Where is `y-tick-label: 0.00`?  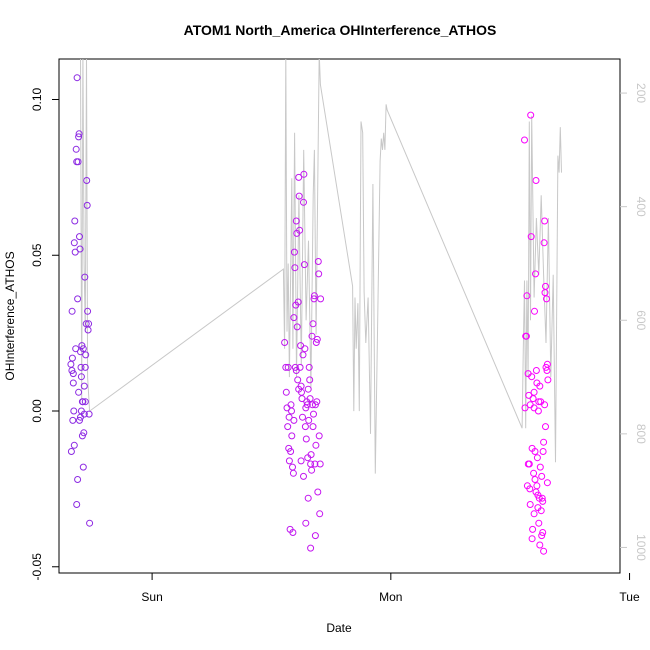
y-tick-label: 0.00 is located at coordinates (37, 411).